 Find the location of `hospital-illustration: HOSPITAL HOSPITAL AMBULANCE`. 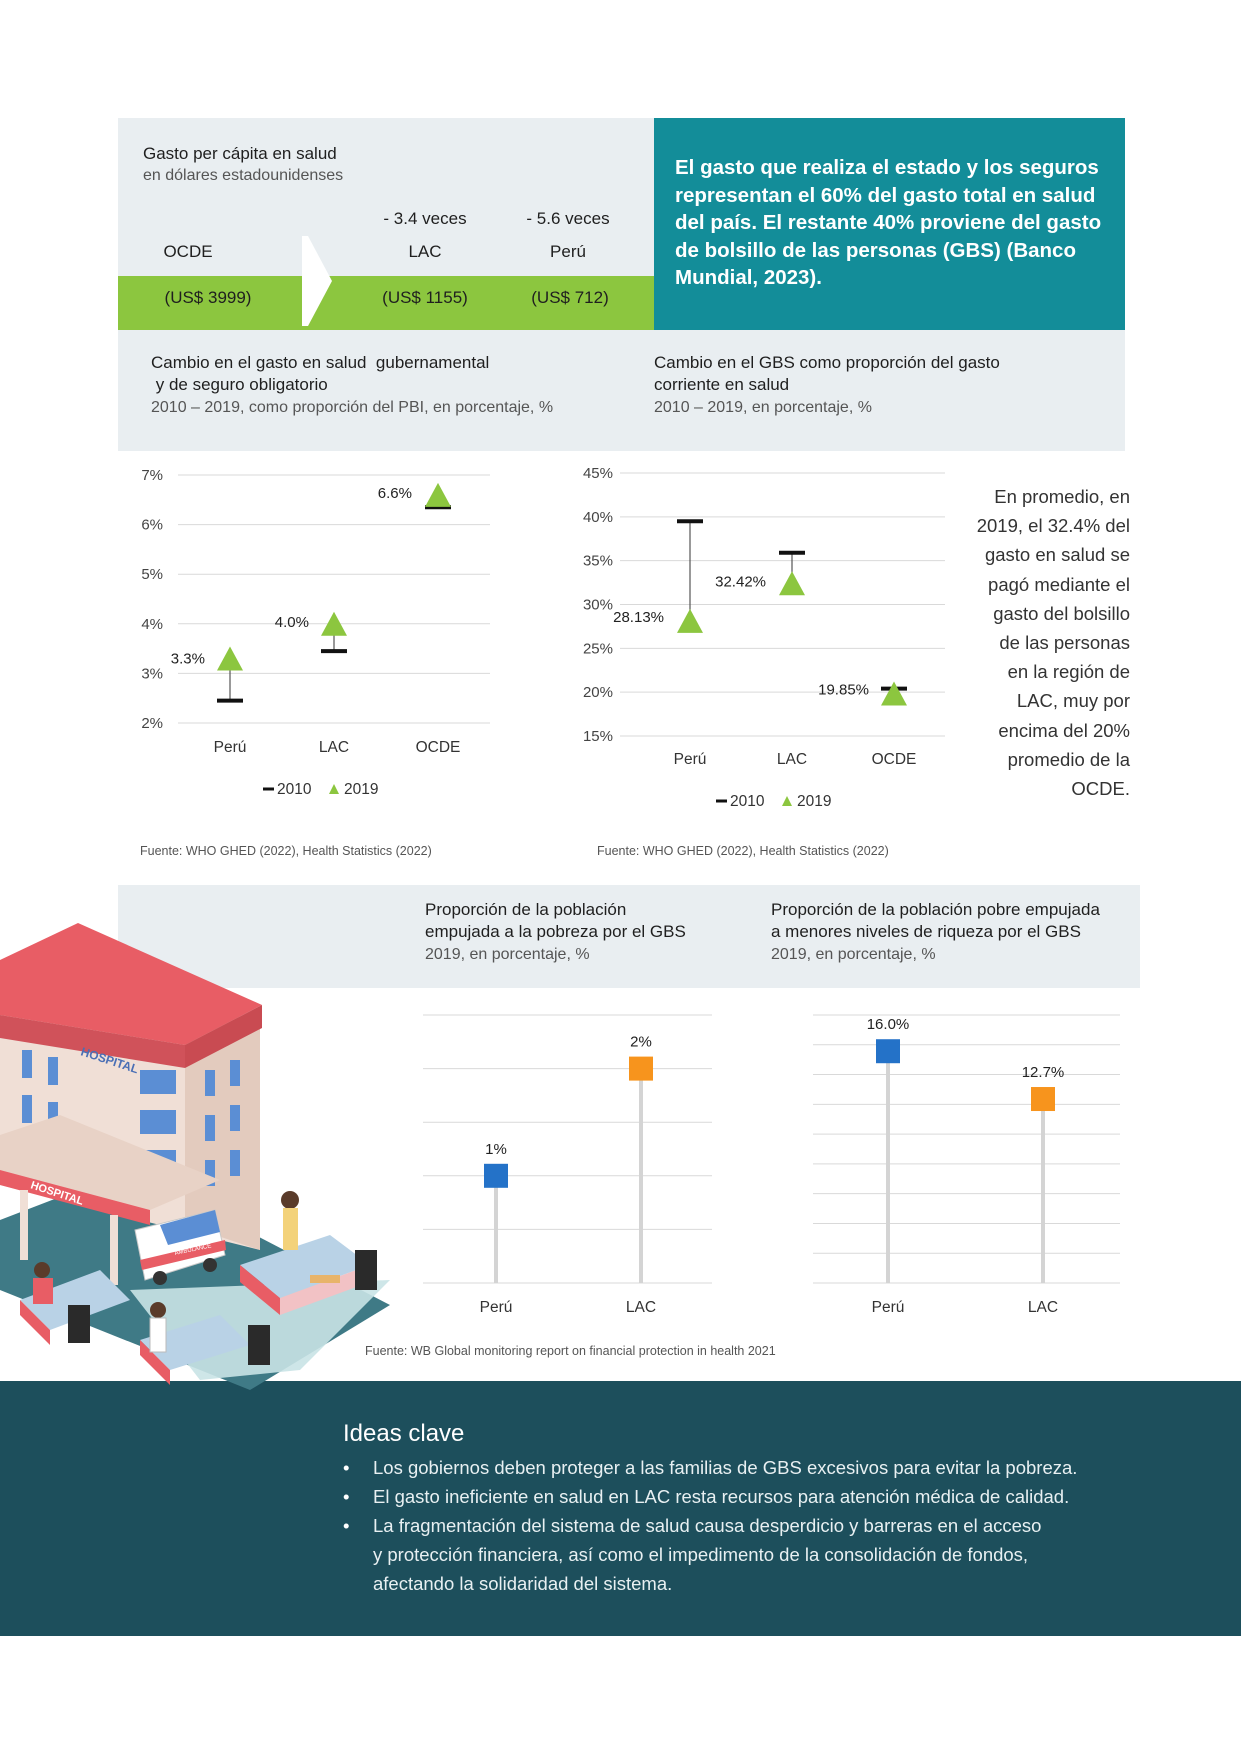

hospital-illustration: HOSPITAL HOSPITAL AMBULANCE is located at coordinates (195, 1156).